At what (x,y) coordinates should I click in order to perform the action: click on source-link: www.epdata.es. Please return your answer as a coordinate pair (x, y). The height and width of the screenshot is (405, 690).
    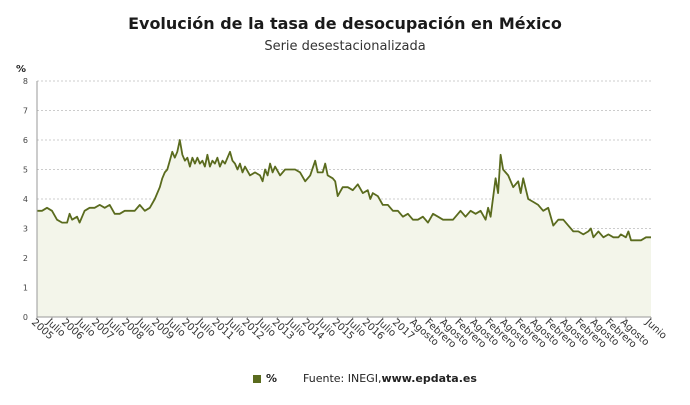
    Looking at the image, I should click on (429, 378).